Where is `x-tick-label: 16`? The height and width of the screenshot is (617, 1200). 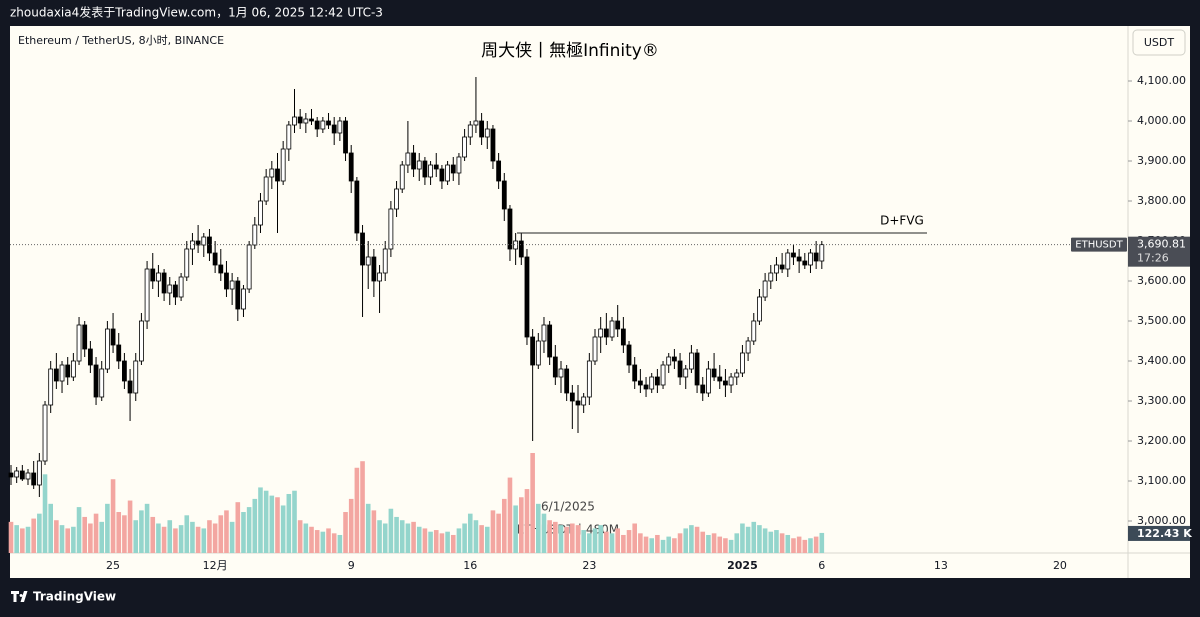 x-tick-label: 16 is located at coordinates (470, 565).